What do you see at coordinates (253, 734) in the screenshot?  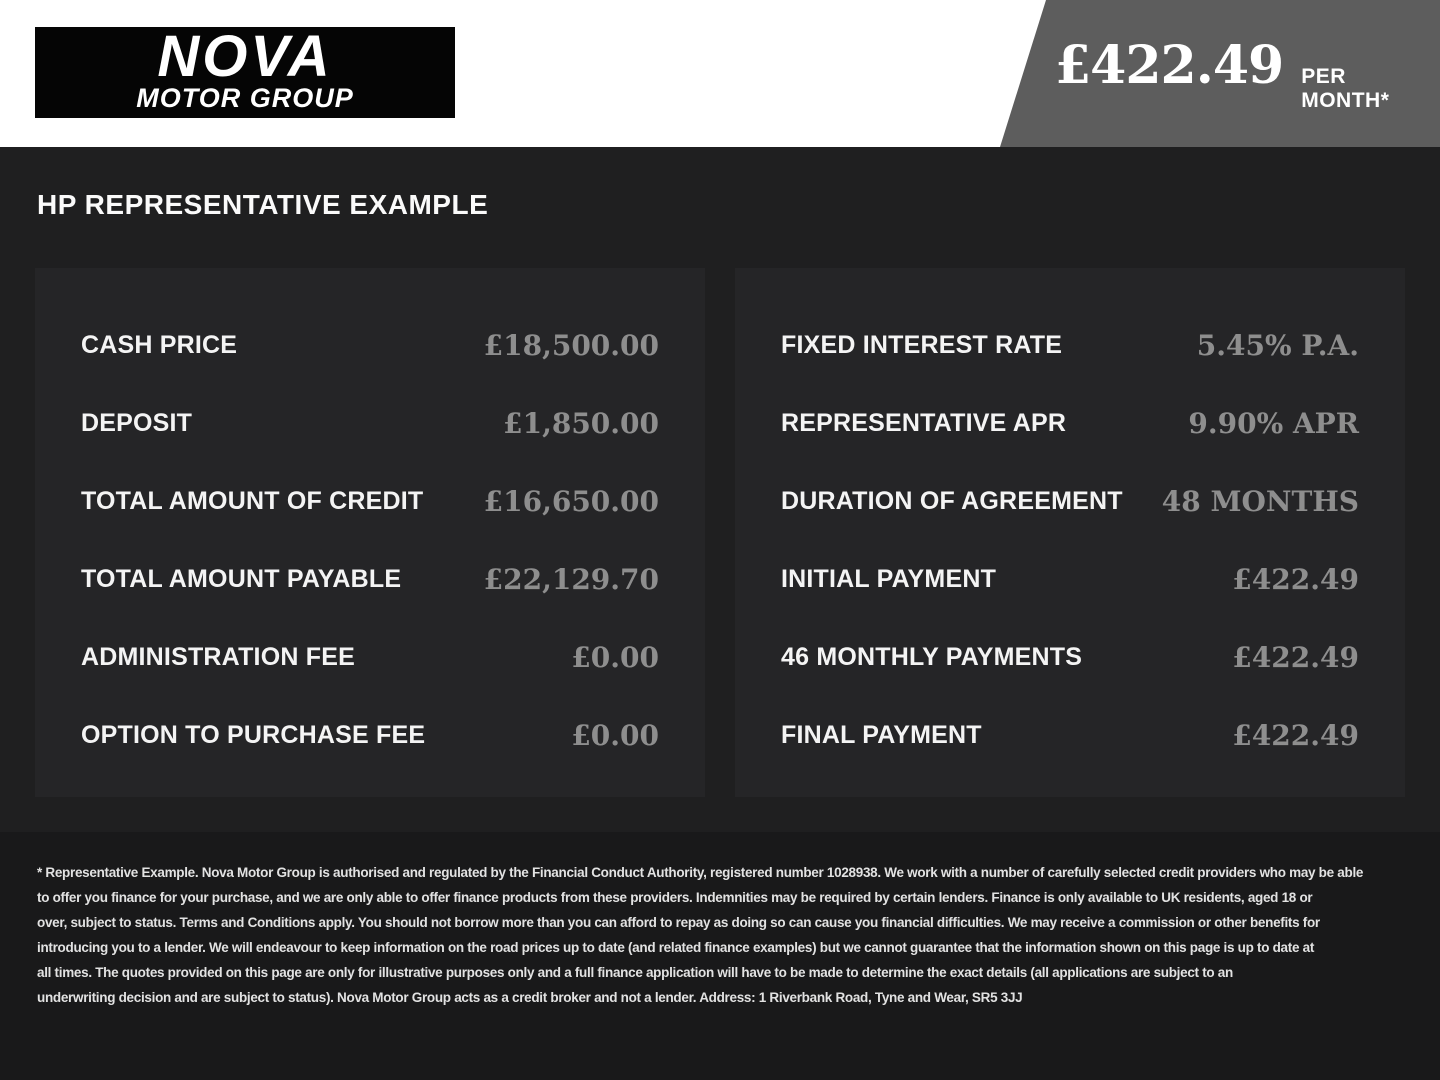 I see `finance-label: OPTION TO PURCHASE FEE` at bounding box center [253, 734].